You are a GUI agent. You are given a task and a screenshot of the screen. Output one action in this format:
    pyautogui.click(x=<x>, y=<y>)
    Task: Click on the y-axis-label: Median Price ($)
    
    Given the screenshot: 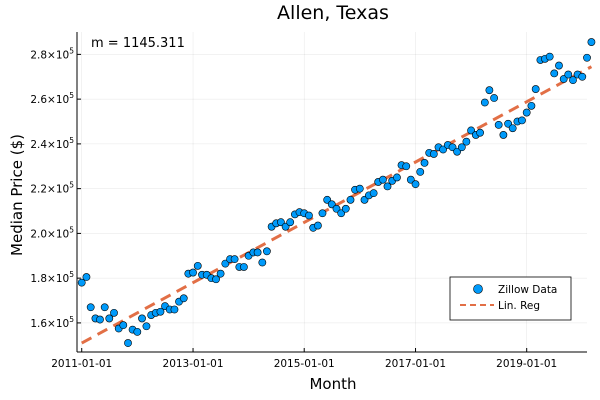 What is the action you would take?
    pyautogui.click(x=17, y=195)
    